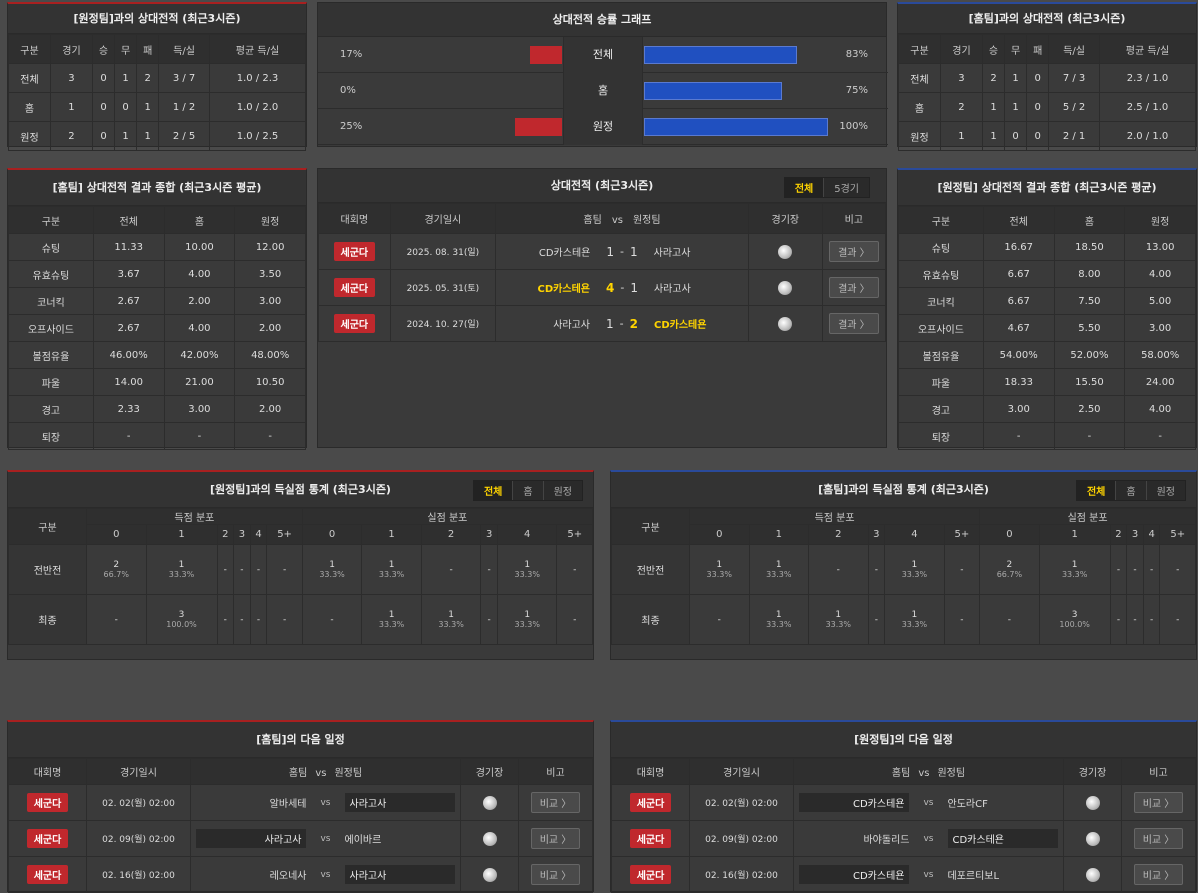  Describe the element at coordinates (672, 253) in the screenshot. I see `away-team: 사라고사` at that location.